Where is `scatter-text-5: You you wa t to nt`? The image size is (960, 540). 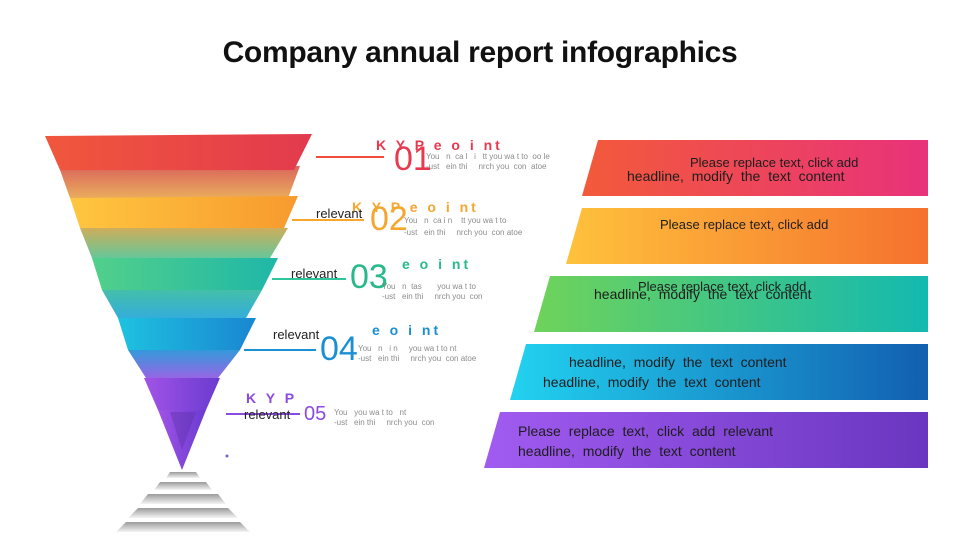 scatter-text-5: You you wa t to nt is located at coordinates (370, 412).